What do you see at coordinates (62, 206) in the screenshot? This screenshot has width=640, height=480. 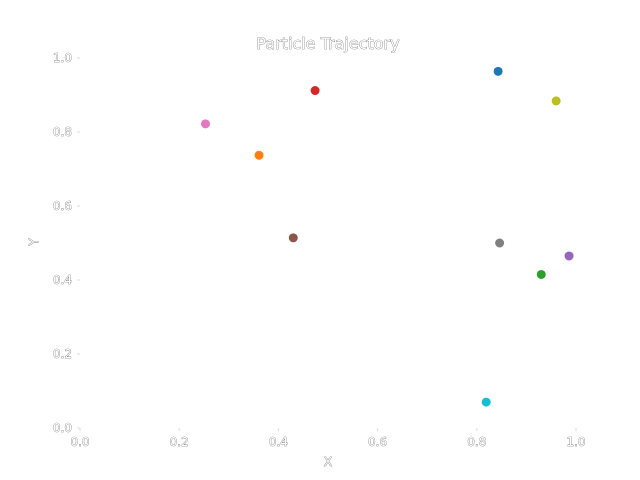 I see `y-tick-label: 0.6` at bounding box center [62, 206].